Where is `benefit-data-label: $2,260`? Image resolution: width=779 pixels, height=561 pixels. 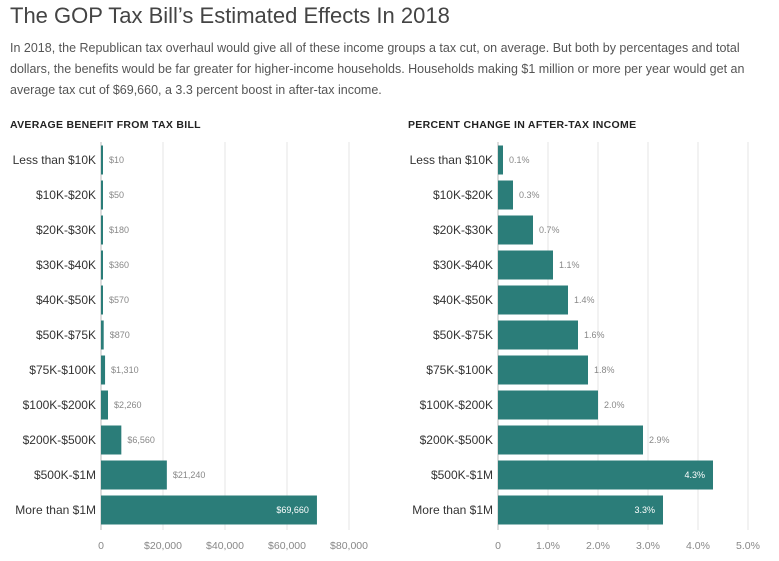 benefit-data-label: $2,260 is located at coordinates (128, 405).